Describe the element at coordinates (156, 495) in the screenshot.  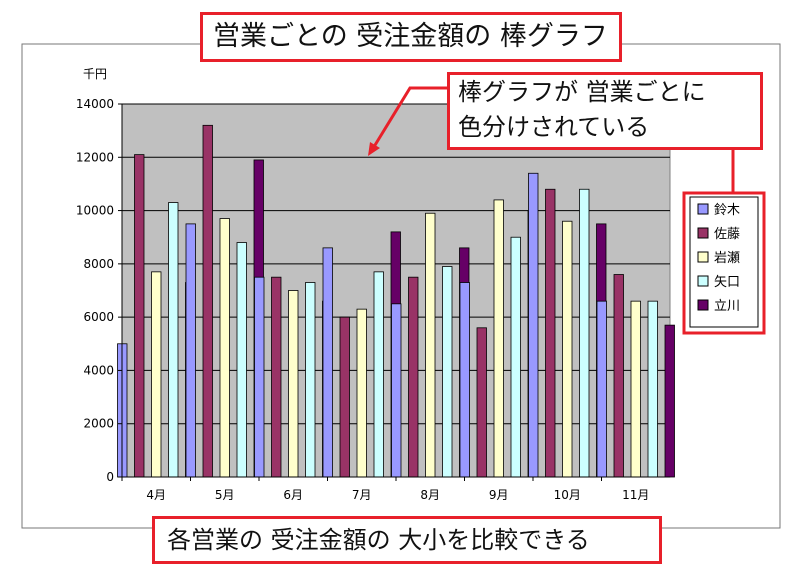
I see `x-tick-label: 4月` at that location.